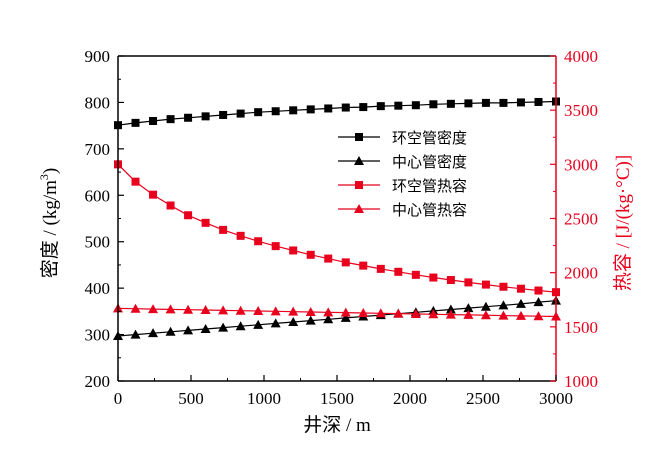  Describe the element at coordinates (118, 398) in the screenshot. I see `x-tick-label: 0` at that location.